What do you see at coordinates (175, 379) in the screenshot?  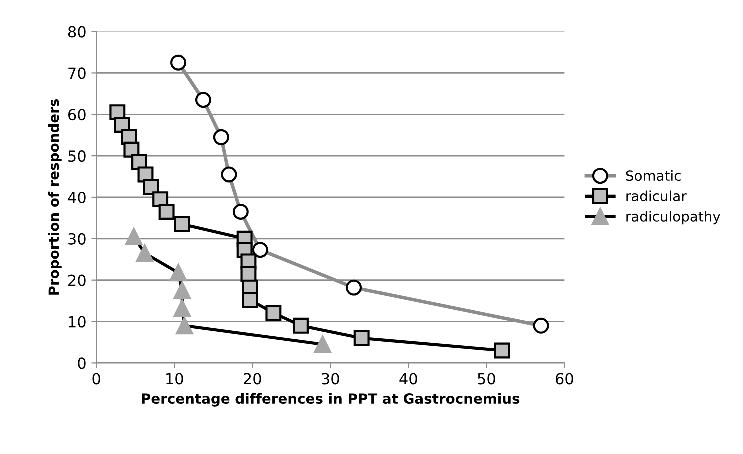 I see `x-tick-label: 10` at bounding box center [175, 379].